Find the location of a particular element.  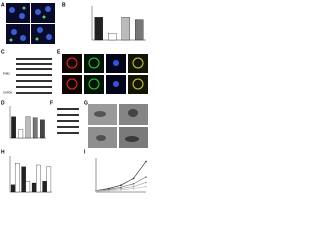

panel-label: E is located at coordinates (59, 52).